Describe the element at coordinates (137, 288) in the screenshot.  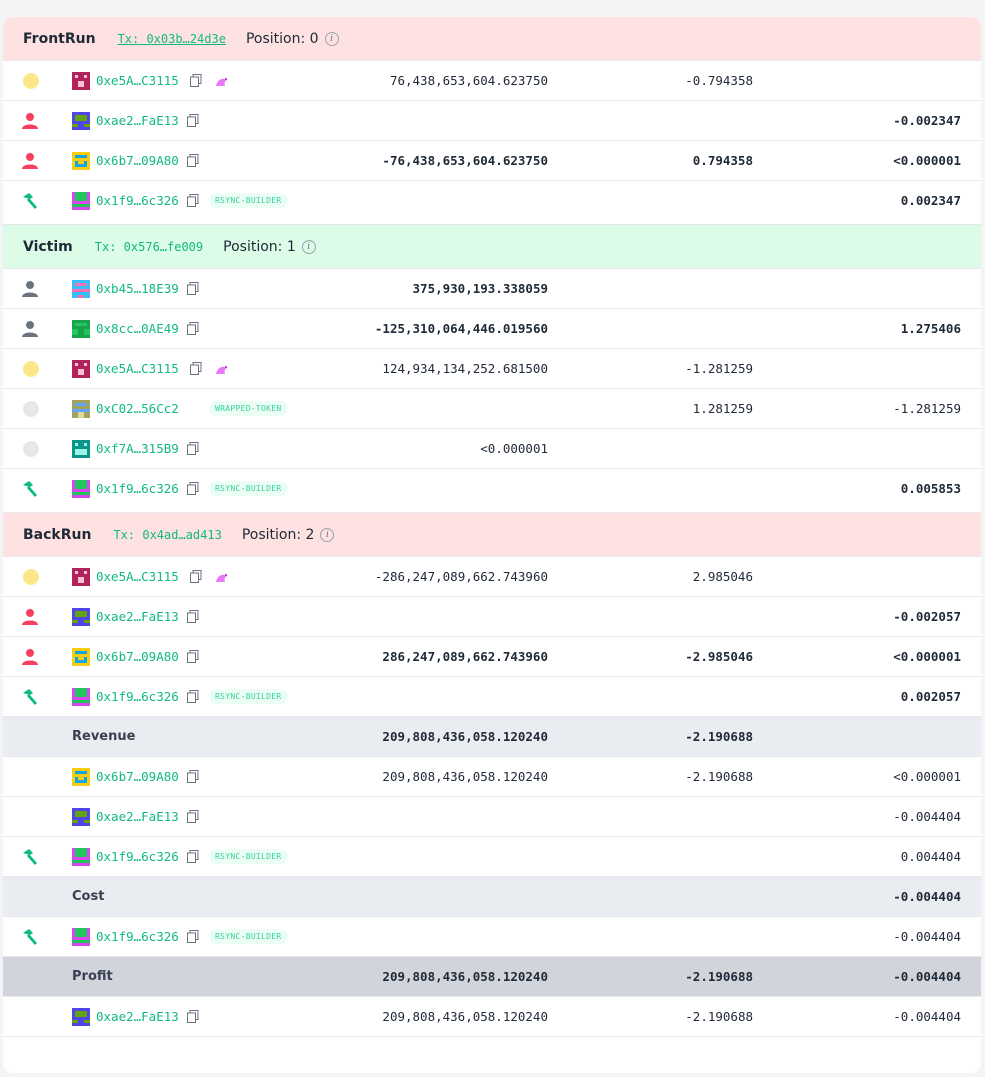
I see `address-link: 0xb45…18E39` at that location.